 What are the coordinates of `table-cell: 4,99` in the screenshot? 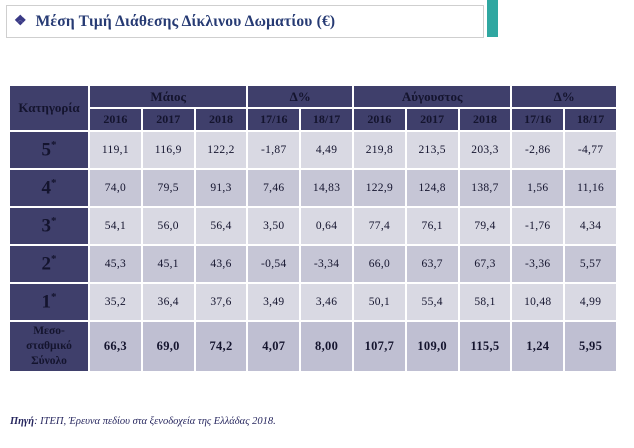 It's located at (590, 302).